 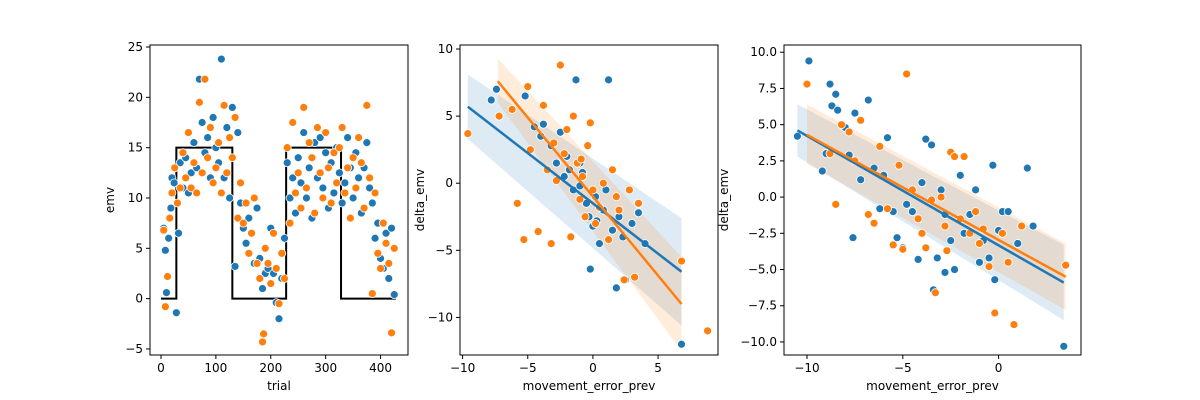 I want to click on x-tick-label: −10, so click(x=806, y=368).